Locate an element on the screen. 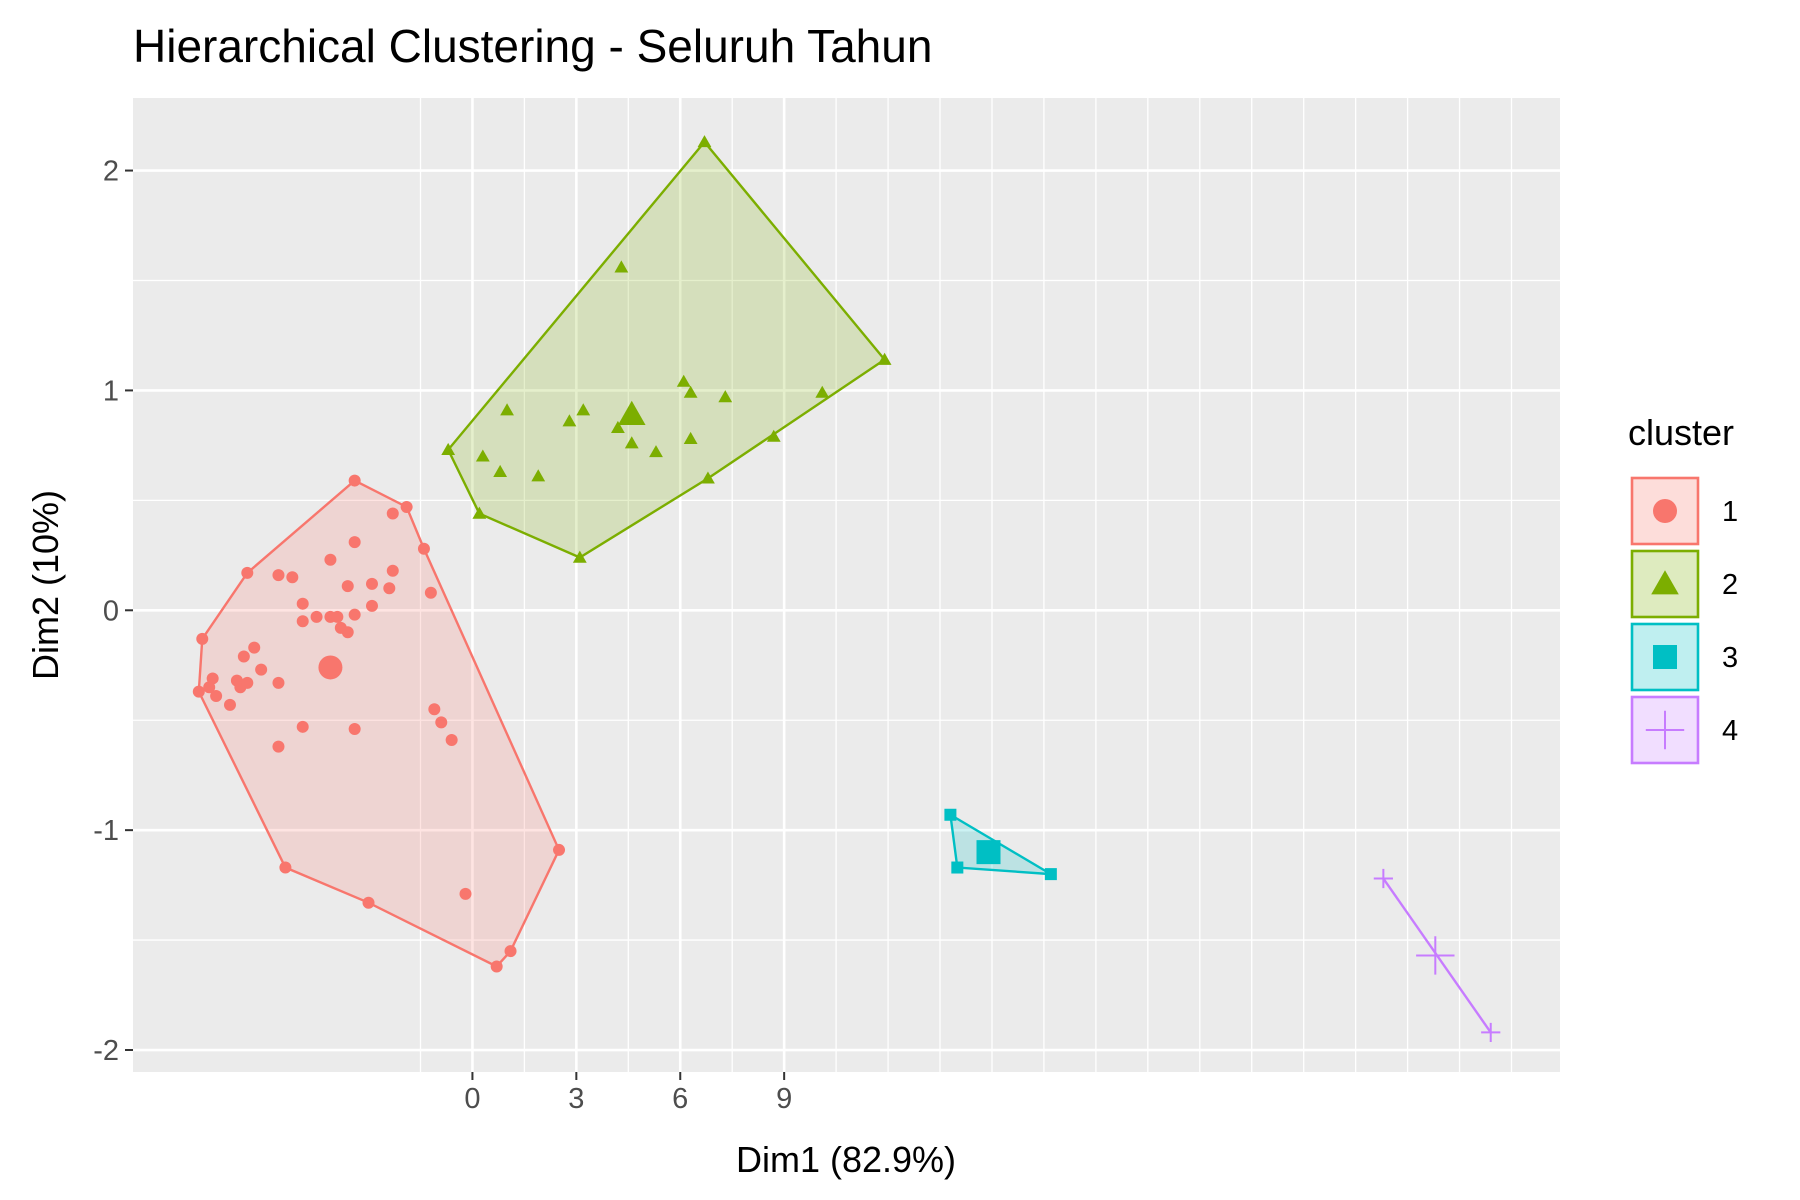 The image size is (1800, 1200). legend-title: cluster is located at coordinates (1681, 432).